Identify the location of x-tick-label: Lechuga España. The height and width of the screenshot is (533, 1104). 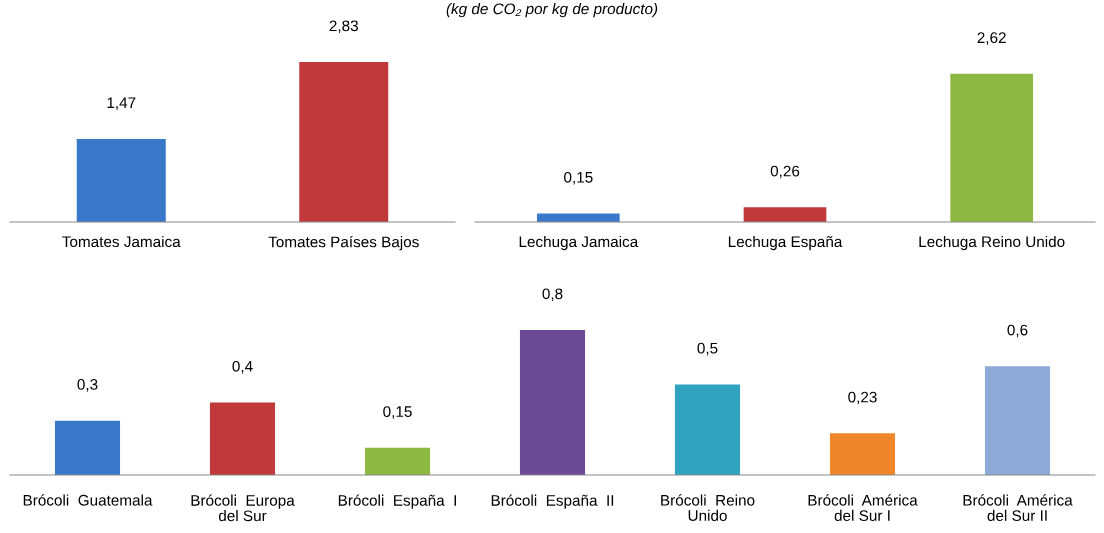
(785, 243).